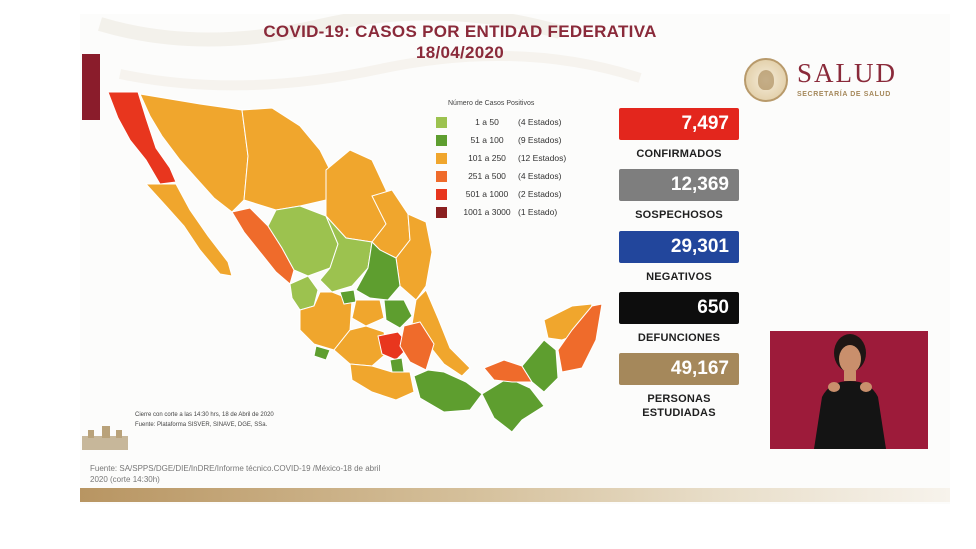 This screenshot has width=976, height=549. I want to click on legend-item: 501 a 1000 (2 Estados), so click(506, 194).